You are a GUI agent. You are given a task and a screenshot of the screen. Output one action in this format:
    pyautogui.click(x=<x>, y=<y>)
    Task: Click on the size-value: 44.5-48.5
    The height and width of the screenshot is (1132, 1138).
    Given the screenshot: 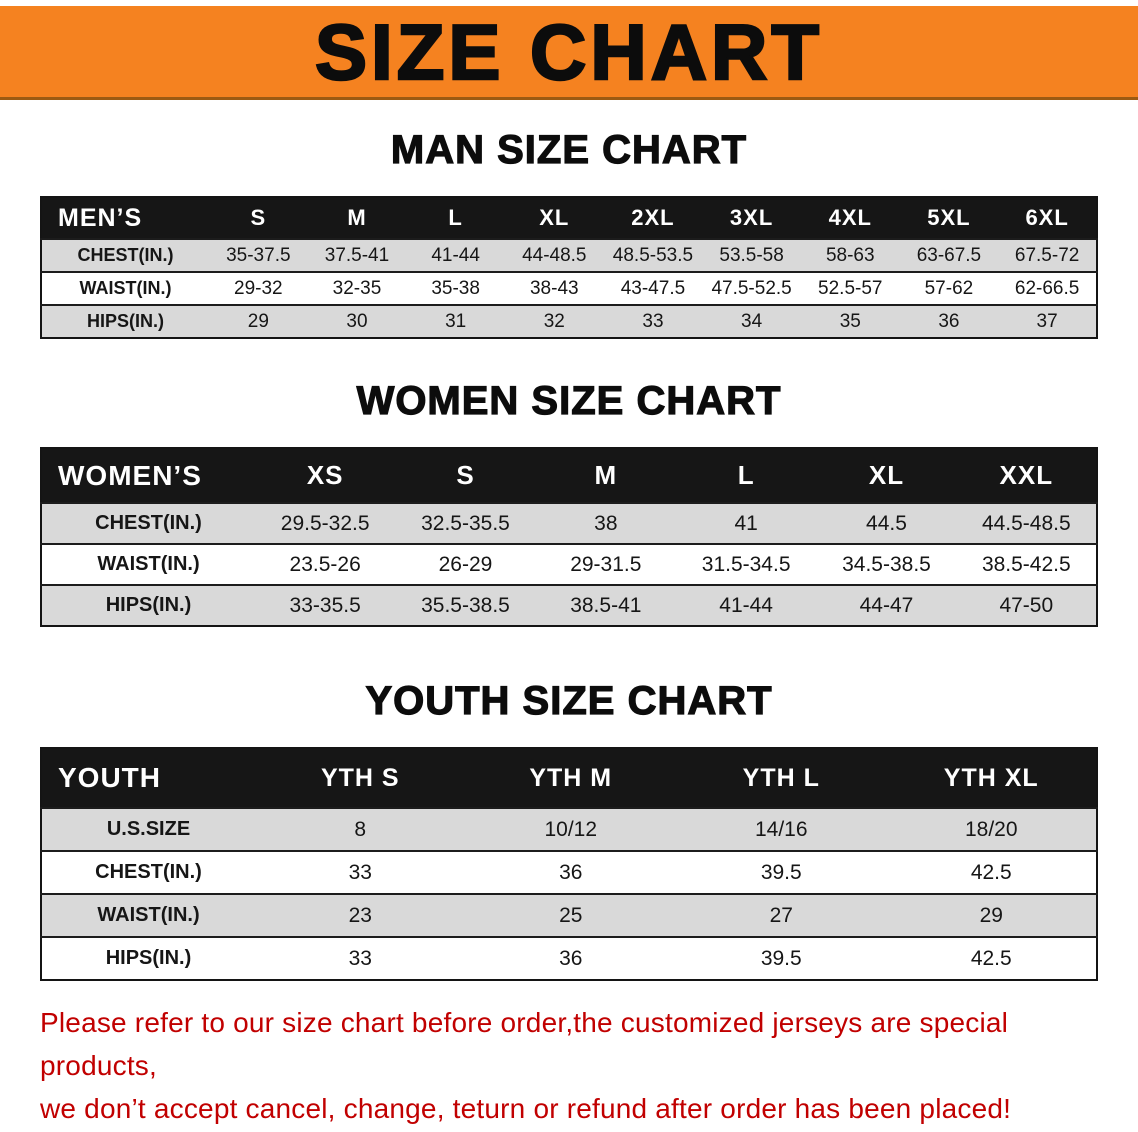 What is the action you would take?
    pyautogui.click(x=1026, y=523)
    